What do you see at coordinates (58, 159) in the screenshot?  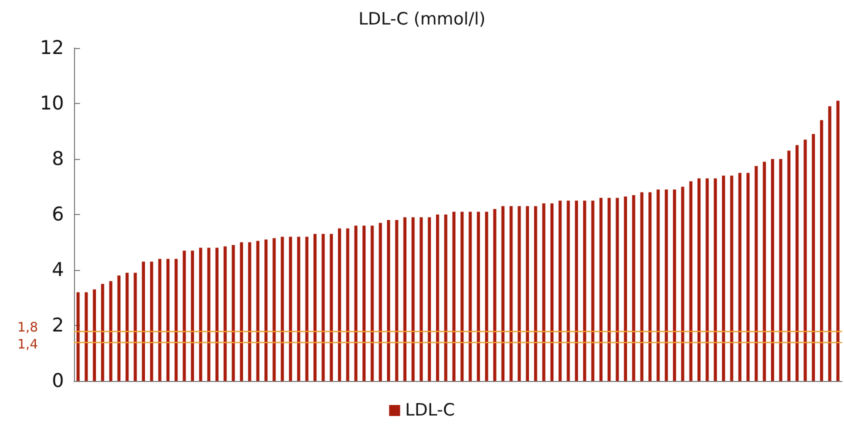 I see `y-tick-label: 8` at bounding box center [58, 159].